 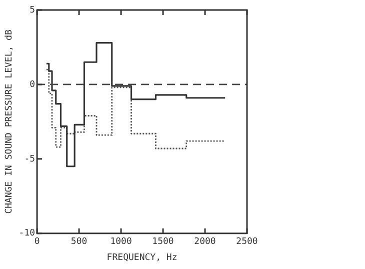 I want to click on y-tick-label: -5, so click(x=30, y=159).